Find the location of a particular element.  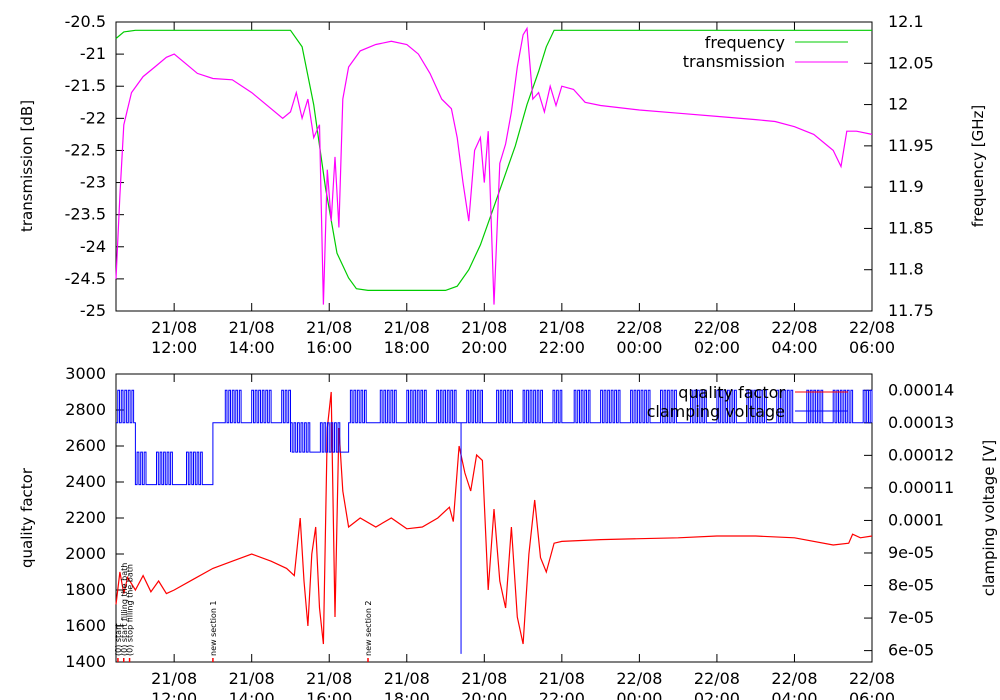

y2-tick-label: 0.00013 is located at coordinates (921, 422).